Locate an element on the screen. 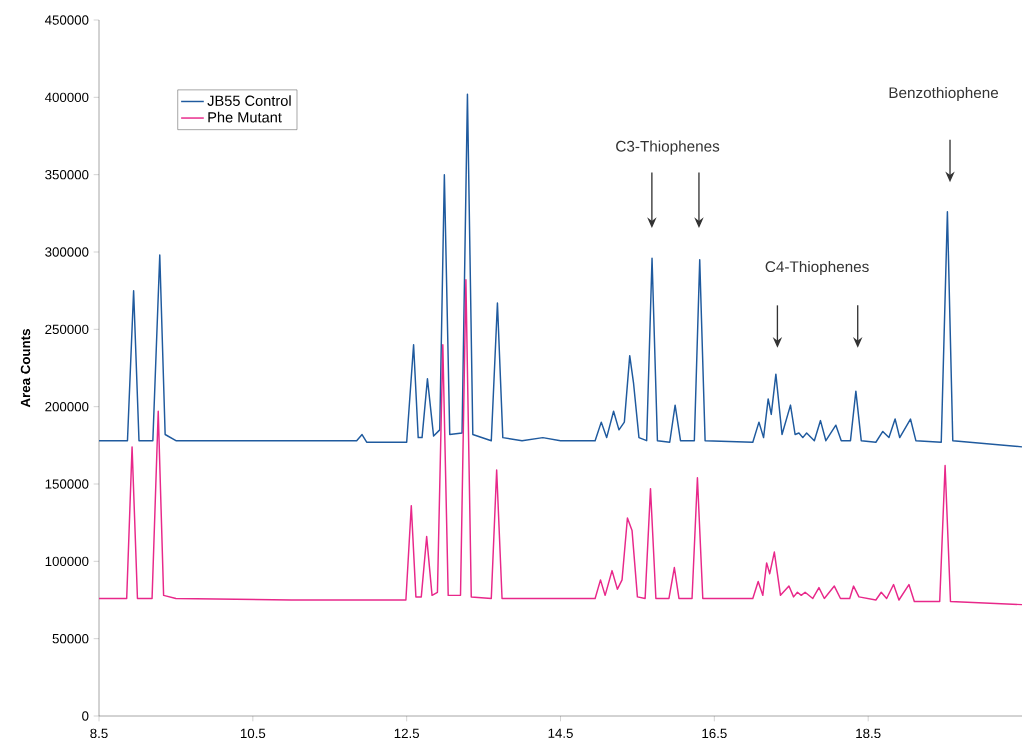  x-tick-label: 10.5 is located at coordinates (253, 733).